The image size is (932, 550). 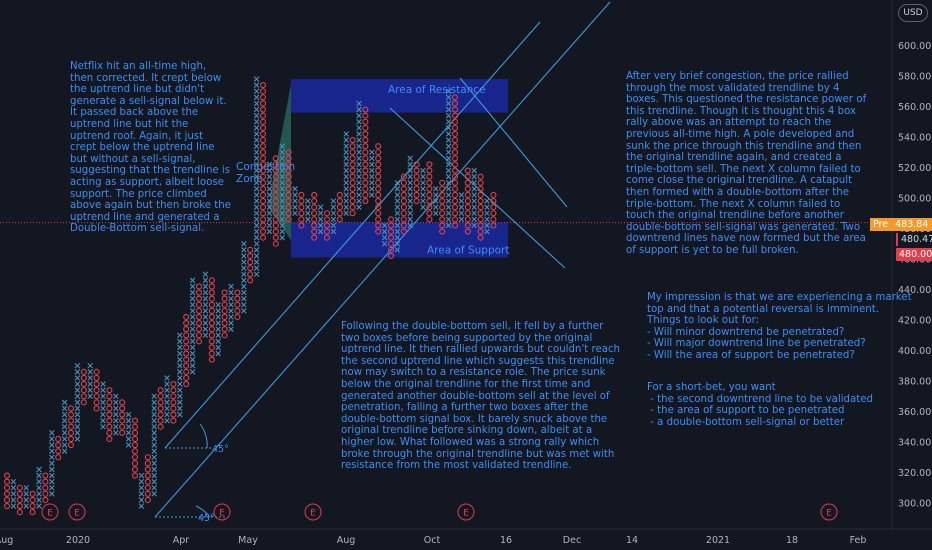 What do you see at coordinates (914, 199) in the screenshot?
I see `y-tick-label: 500.00` at bounding box center [914, 199].